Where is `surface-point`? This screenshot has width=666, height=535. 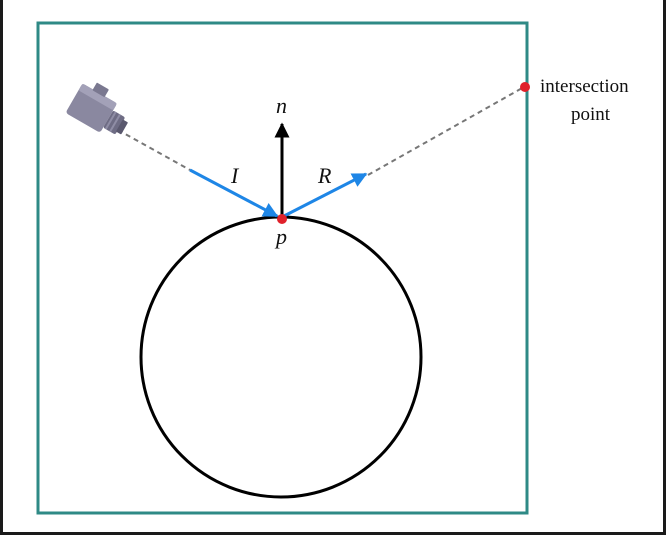
surface-point is located at coordinates (282, 219).